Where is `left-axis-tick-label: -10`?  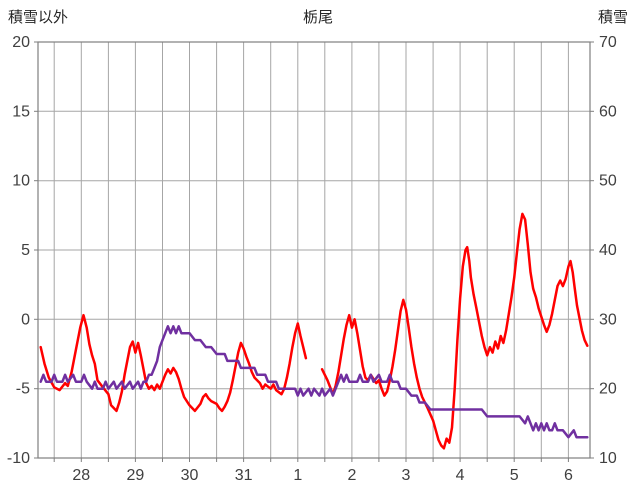
left-axis-tick-label: -10 is located at coordinates (18, 458).